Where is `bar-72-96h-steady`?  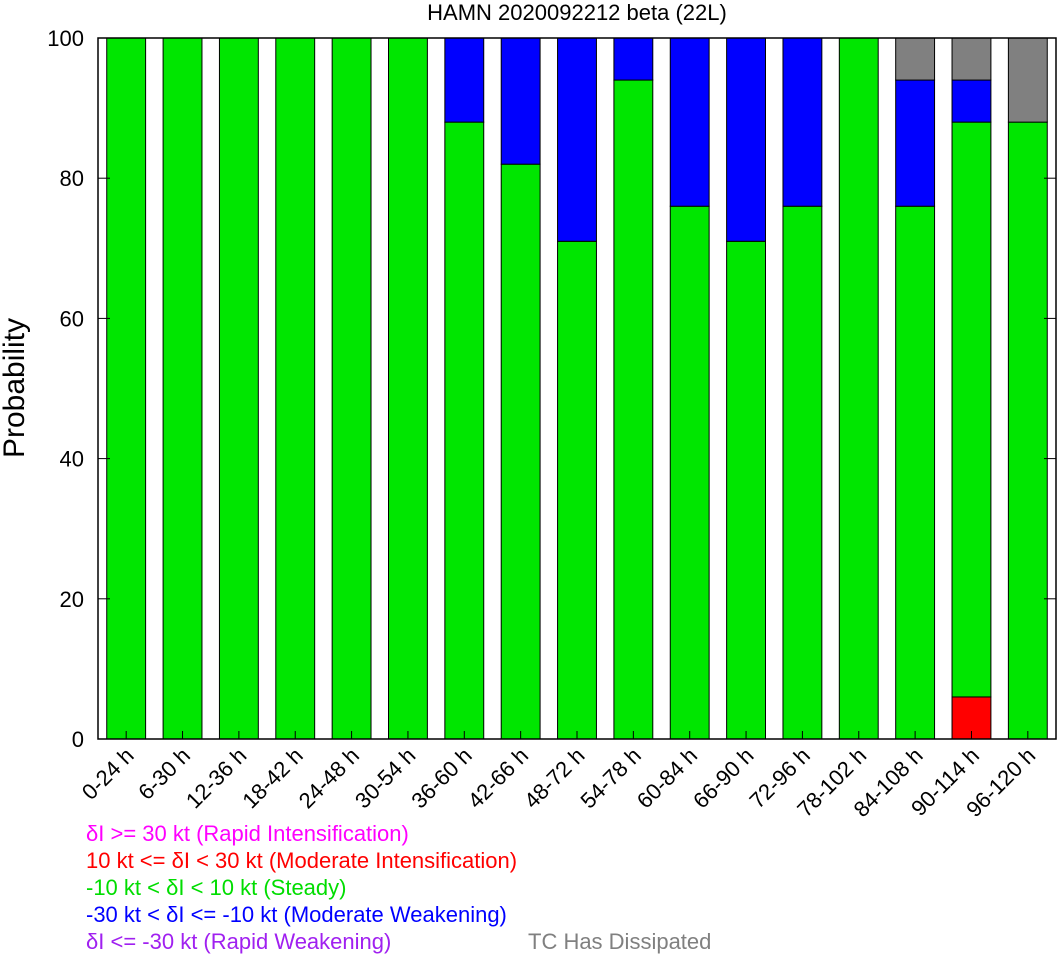 bar-72-96h-steady is located at coordinates (802, 472).